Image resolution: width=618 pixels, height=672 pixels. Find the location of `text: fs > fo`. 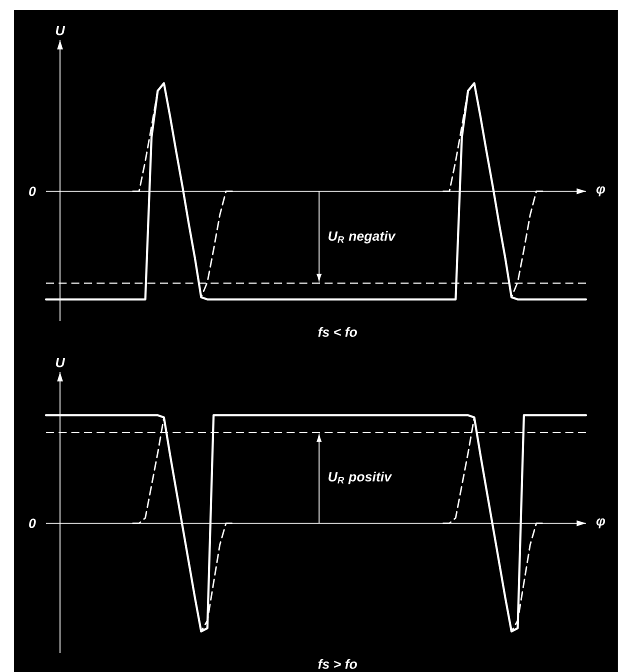

text: fs > fo is located at coordinates (337, 664).